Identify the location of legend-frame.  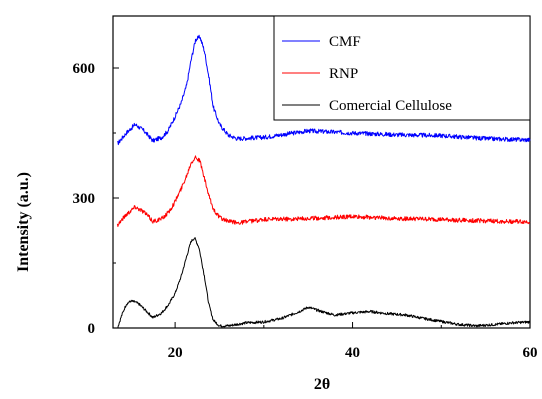
(402, 68).